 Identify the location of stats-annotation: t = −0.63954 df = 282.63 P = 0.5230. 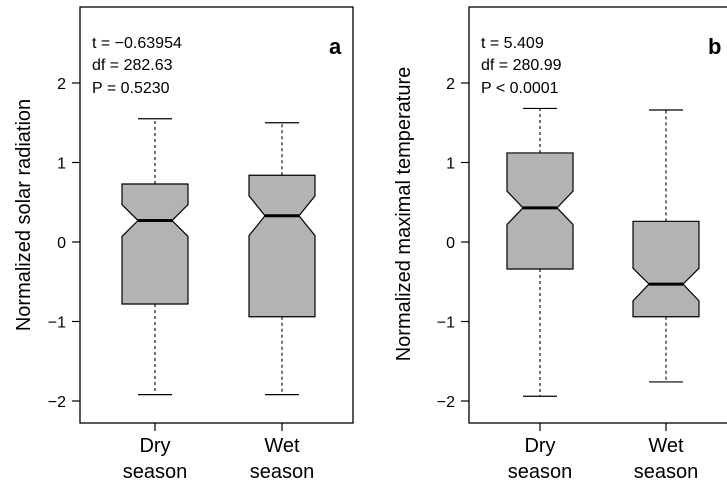
(137, 66).